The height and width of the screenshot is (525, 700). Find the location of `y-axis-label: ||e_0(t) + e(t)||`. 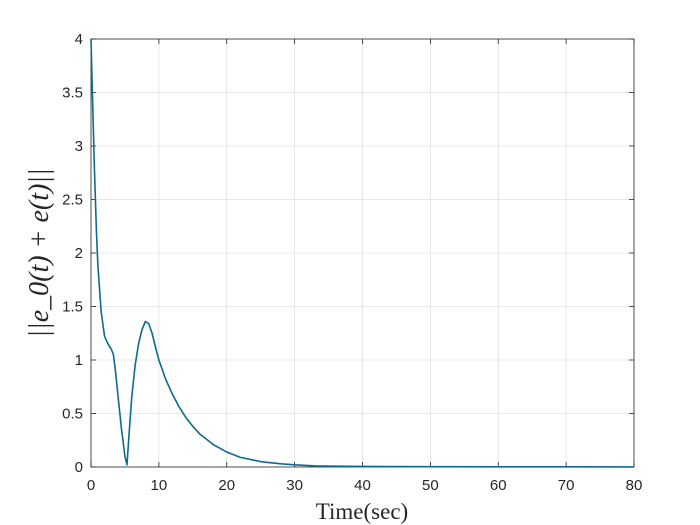

y-axis-label: ||e_0(t) + e(t)|| is located at coordinates (39, 252).